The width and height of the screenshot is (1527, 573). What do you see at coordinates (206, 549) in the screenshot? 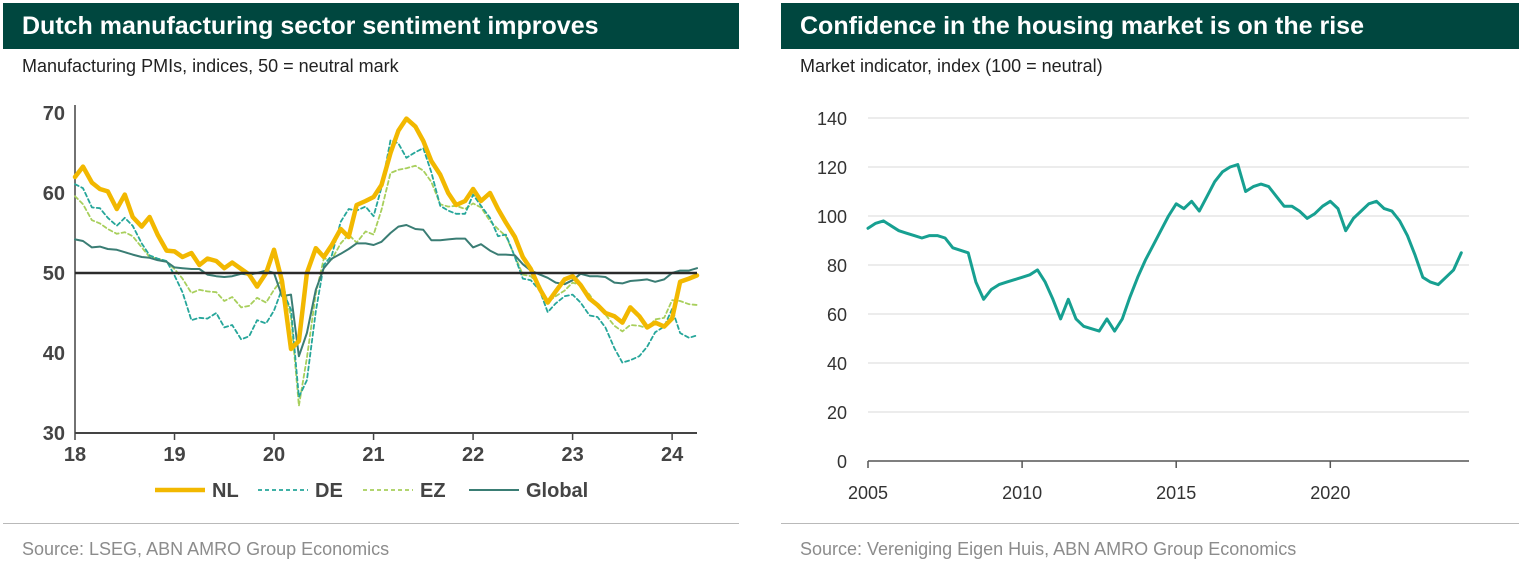
I see `source-note: Source: LSEG, ABN AMRO Group Economics` at bounding box center [206, 549].